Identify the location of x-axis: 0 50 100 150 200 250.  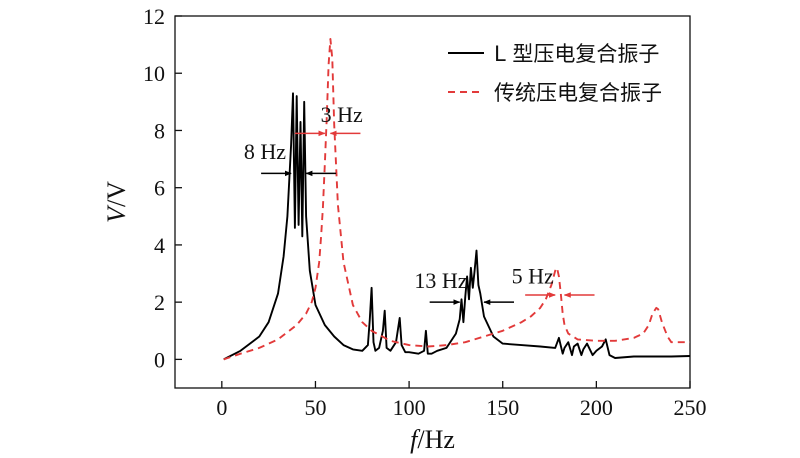
(461, 400).